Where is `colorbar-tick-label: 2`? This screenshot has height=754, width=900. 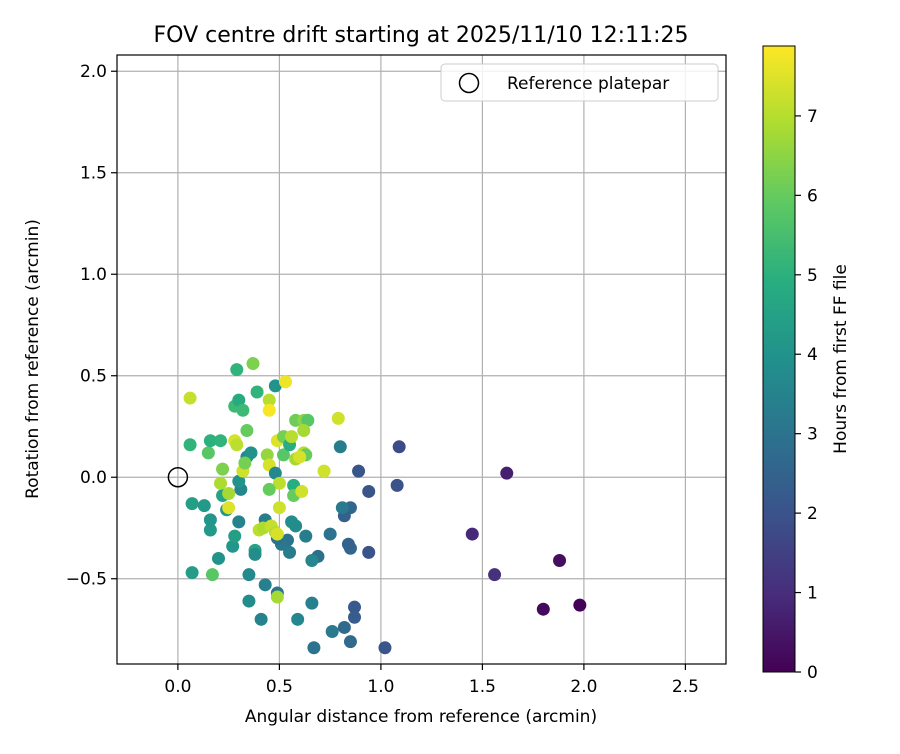 colorbar-tick-label: 2 is located at coordinates (812, 514).